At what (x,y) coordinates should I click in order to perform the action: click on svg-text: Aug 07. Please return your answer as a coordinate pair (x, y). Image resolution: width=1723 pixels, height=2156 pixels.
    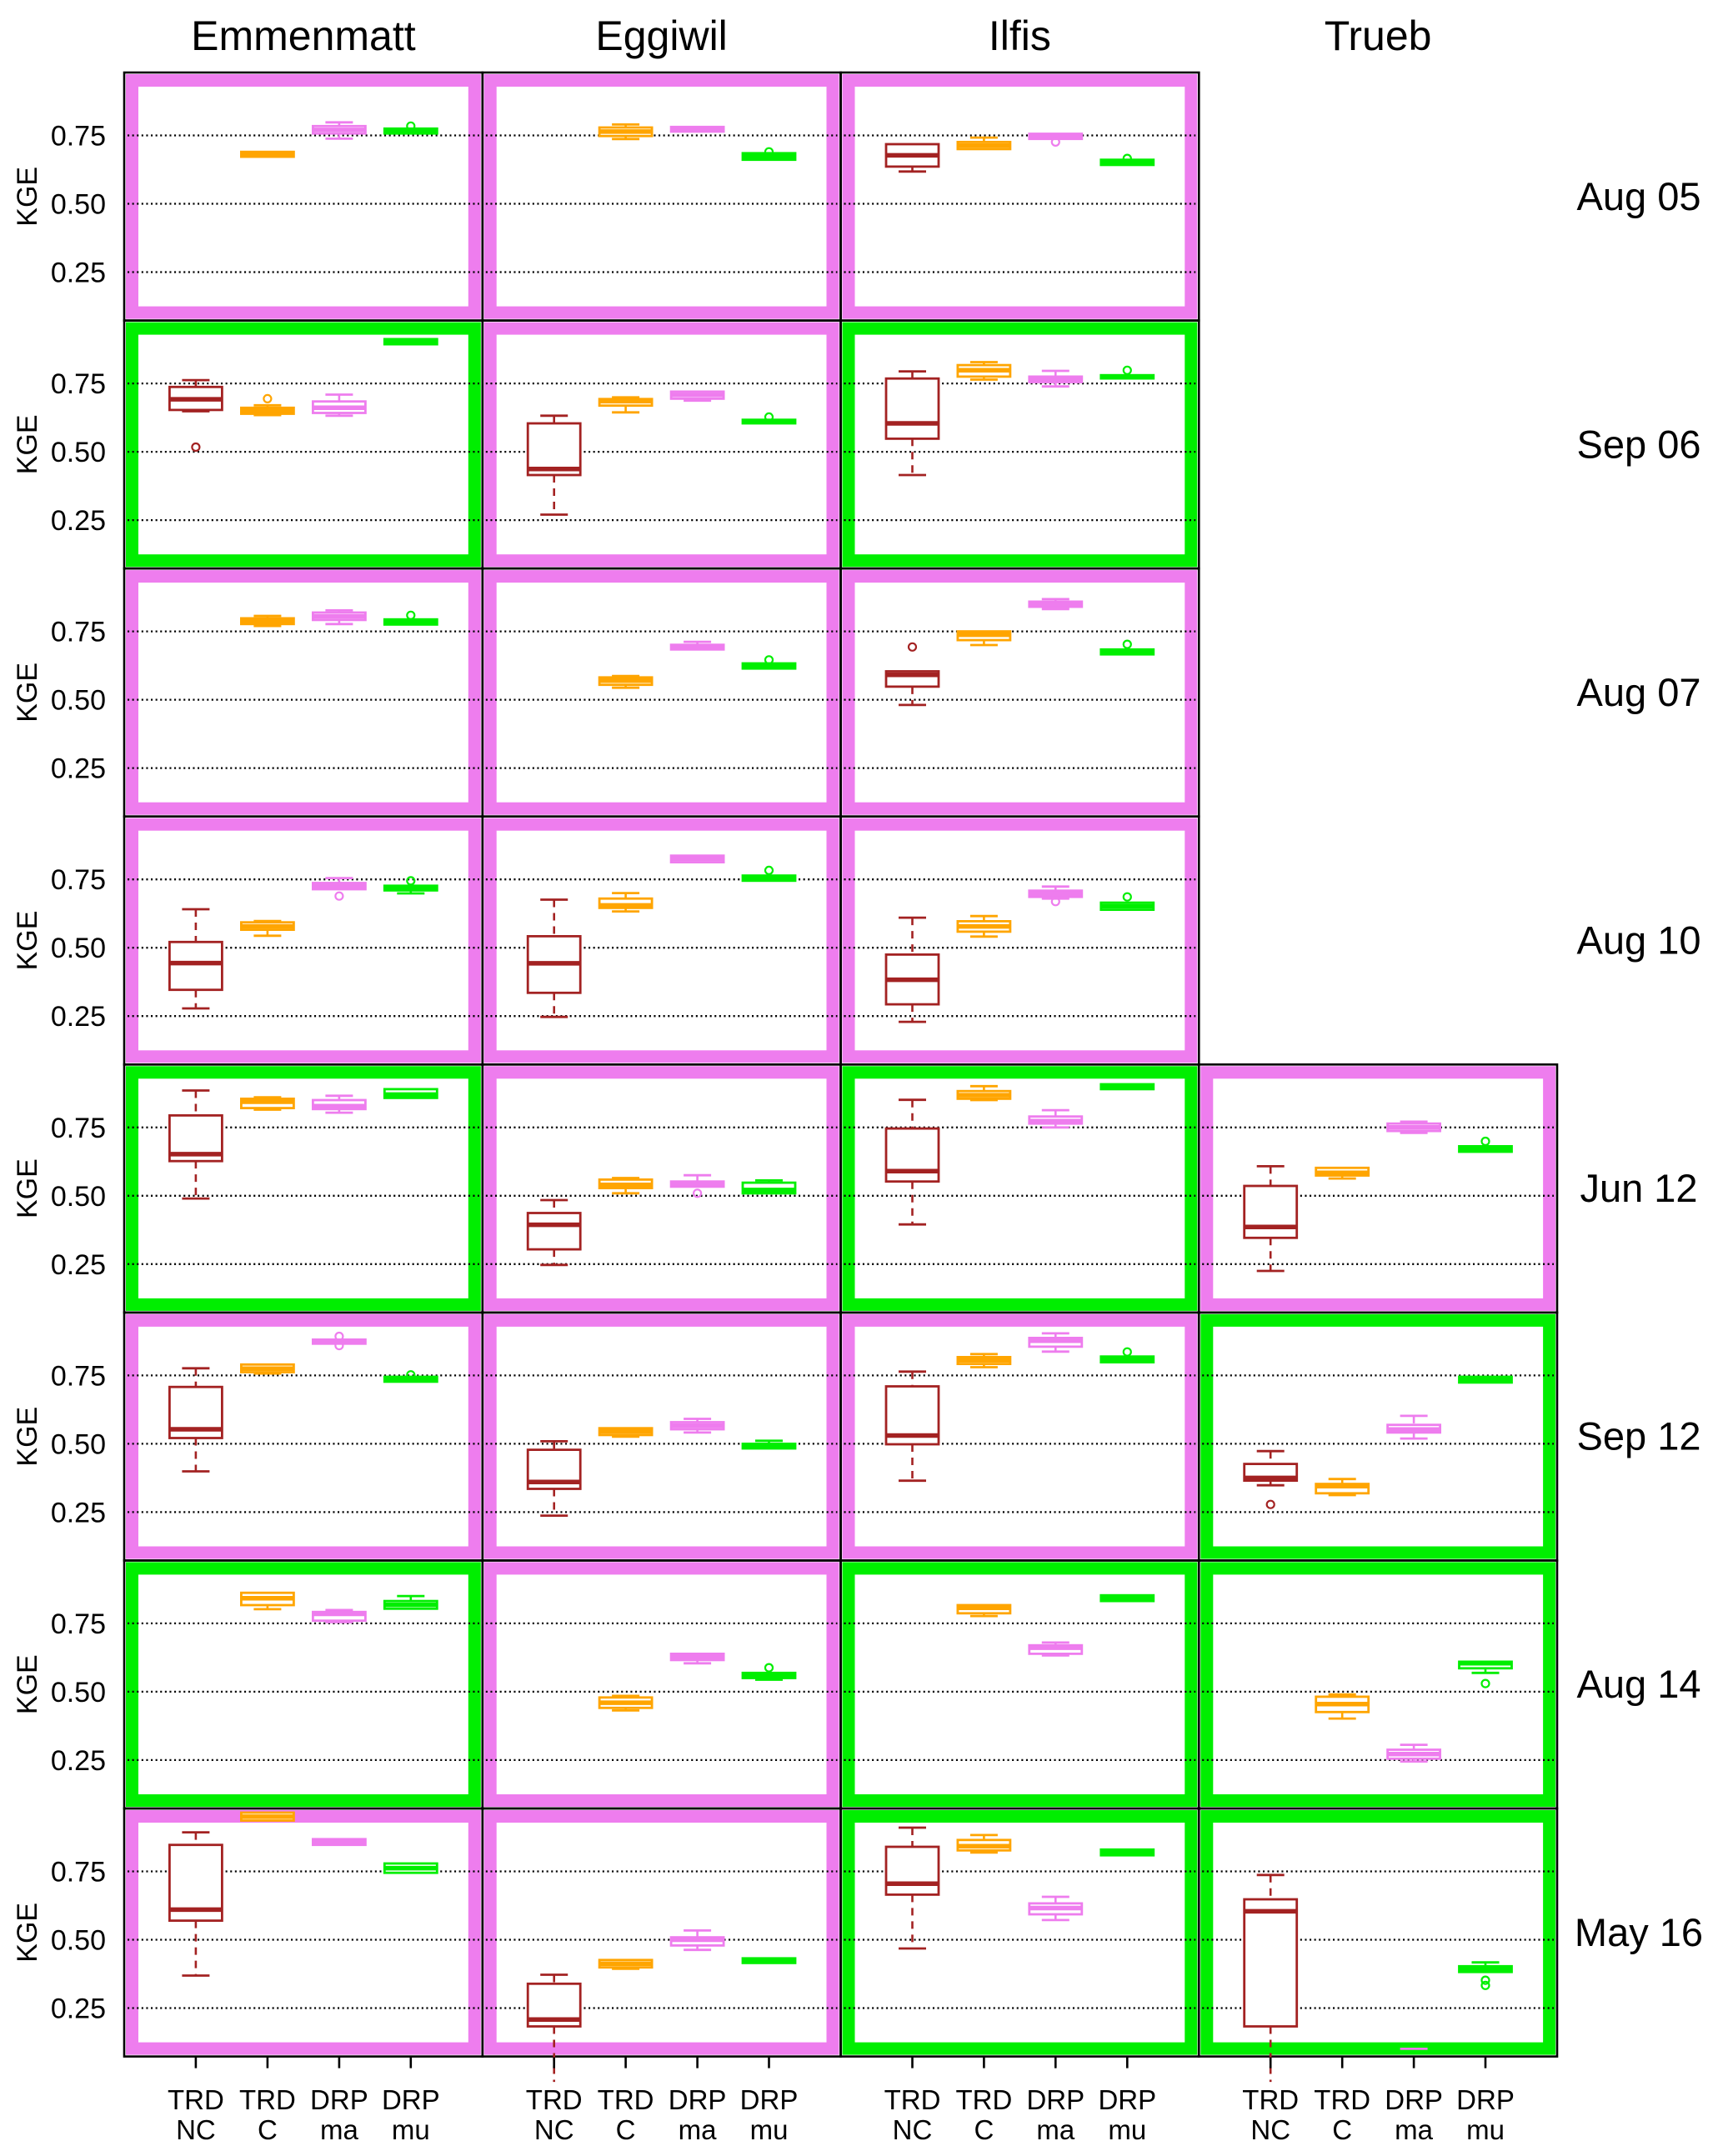
    Looking at the image, I should click on (1639, 692).